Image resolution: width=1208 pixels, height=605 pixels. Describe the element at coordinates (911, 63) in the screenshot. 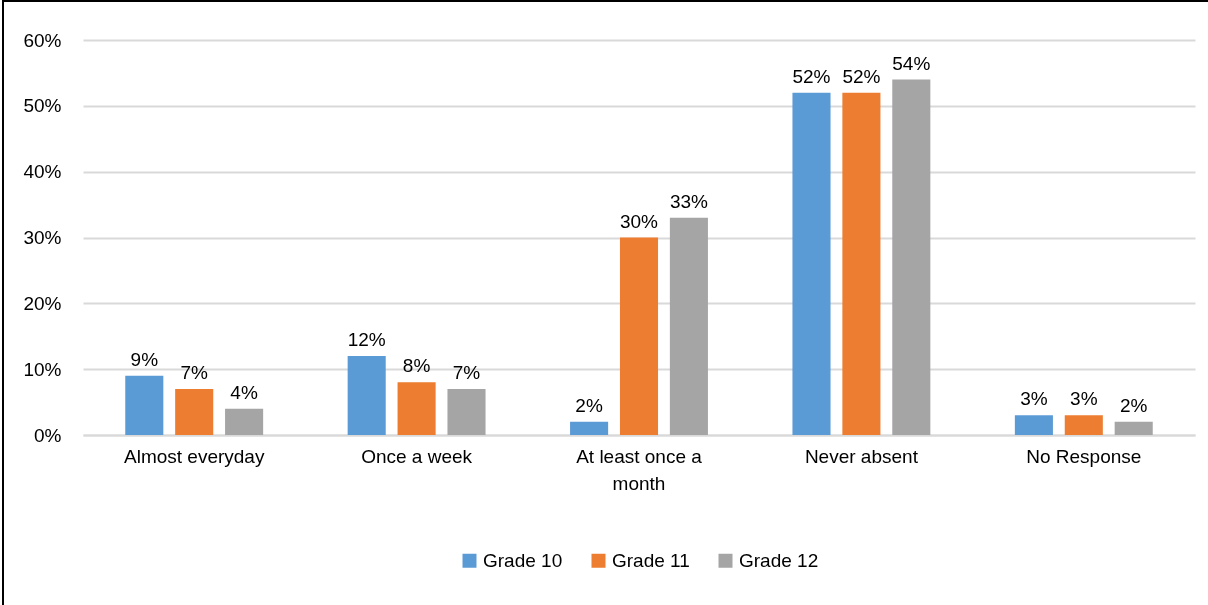

I see `data-label: 54%` at that location.